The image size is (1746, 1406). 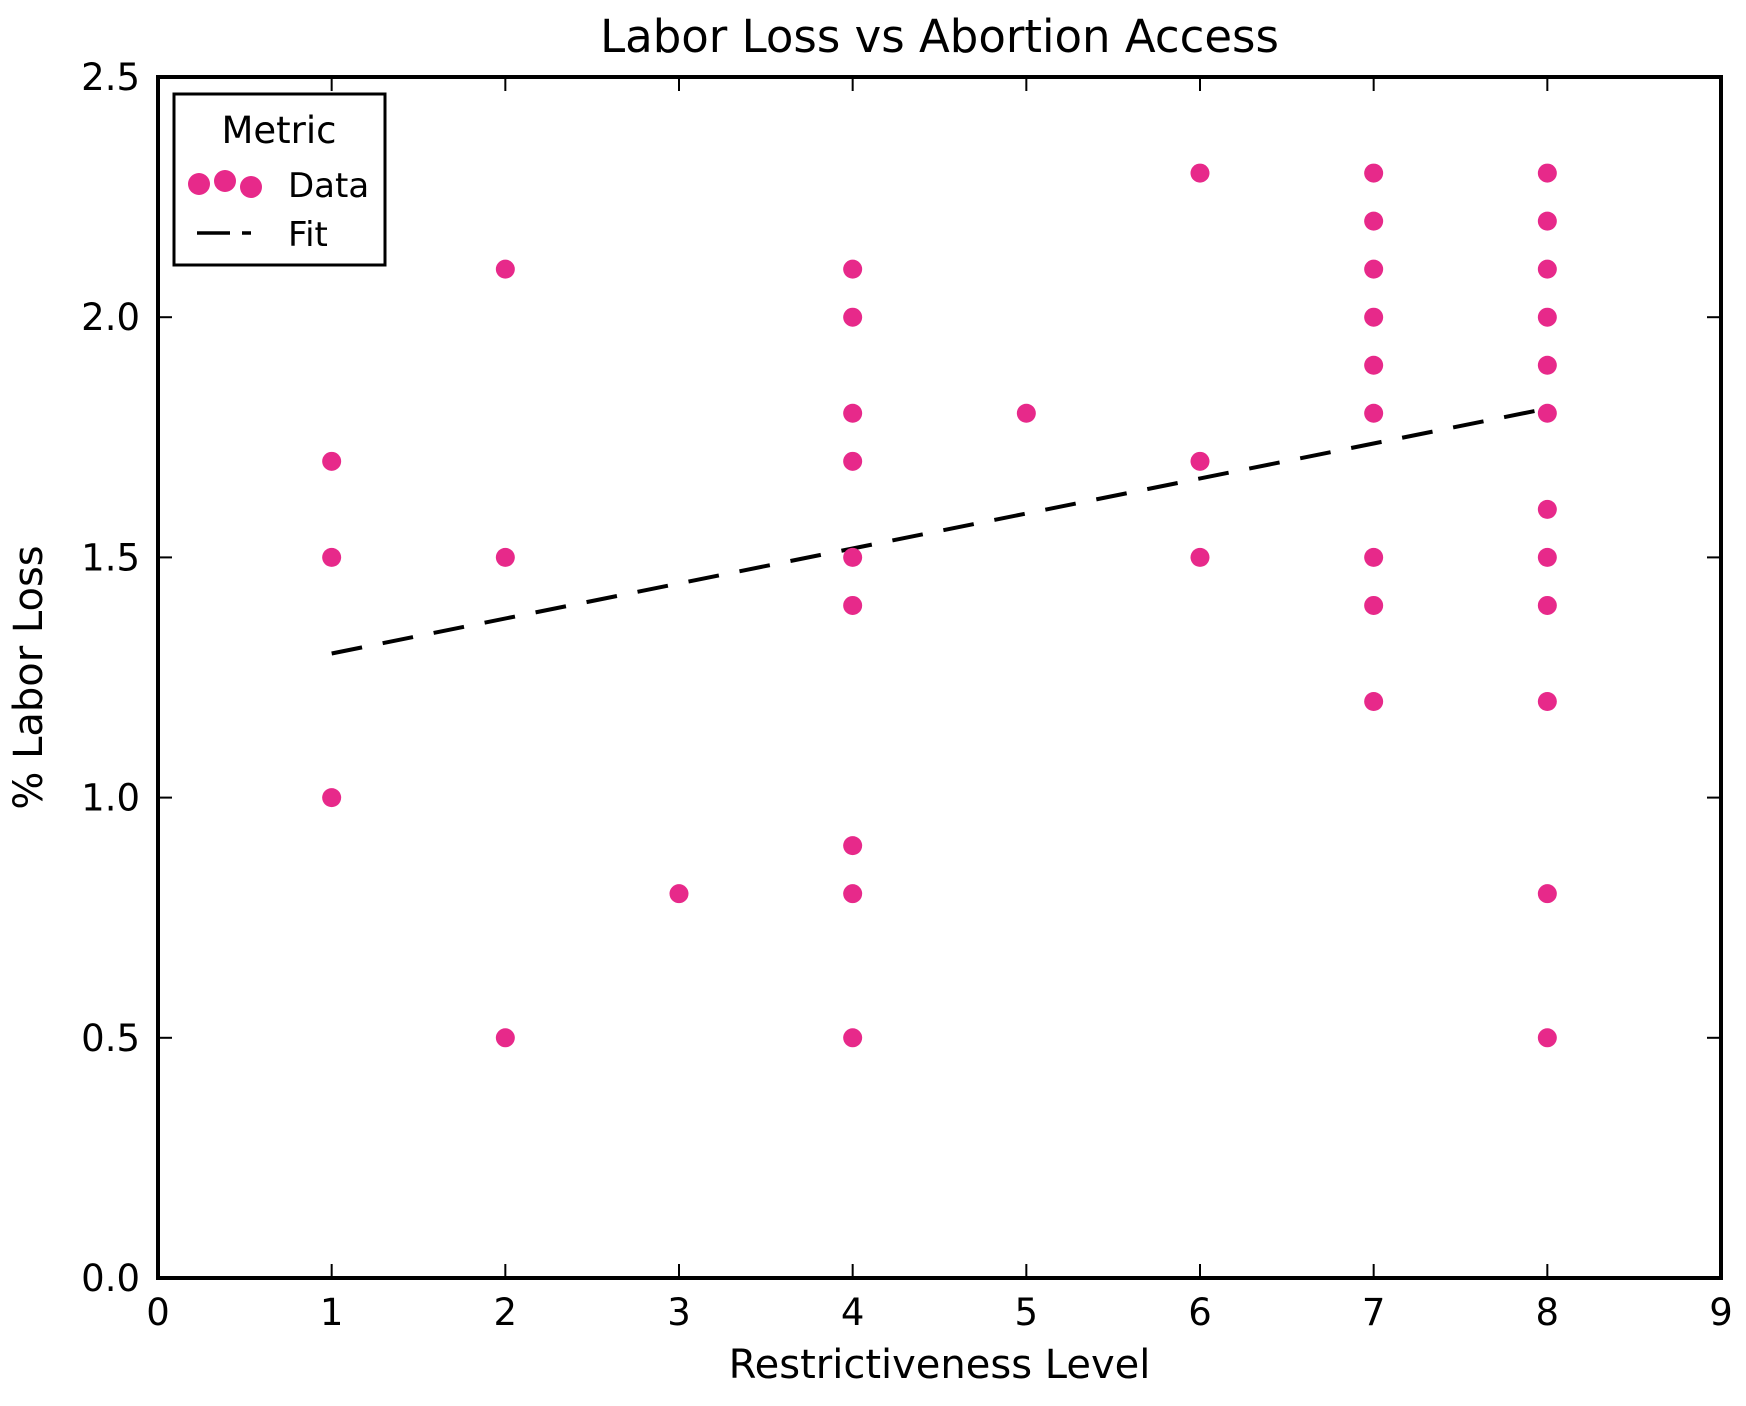 What do you see at coordinates (940, 1365) in the screenshot?
I see `x-axis-label: Restrictiveness Level` at bounding box center [940, 1365].